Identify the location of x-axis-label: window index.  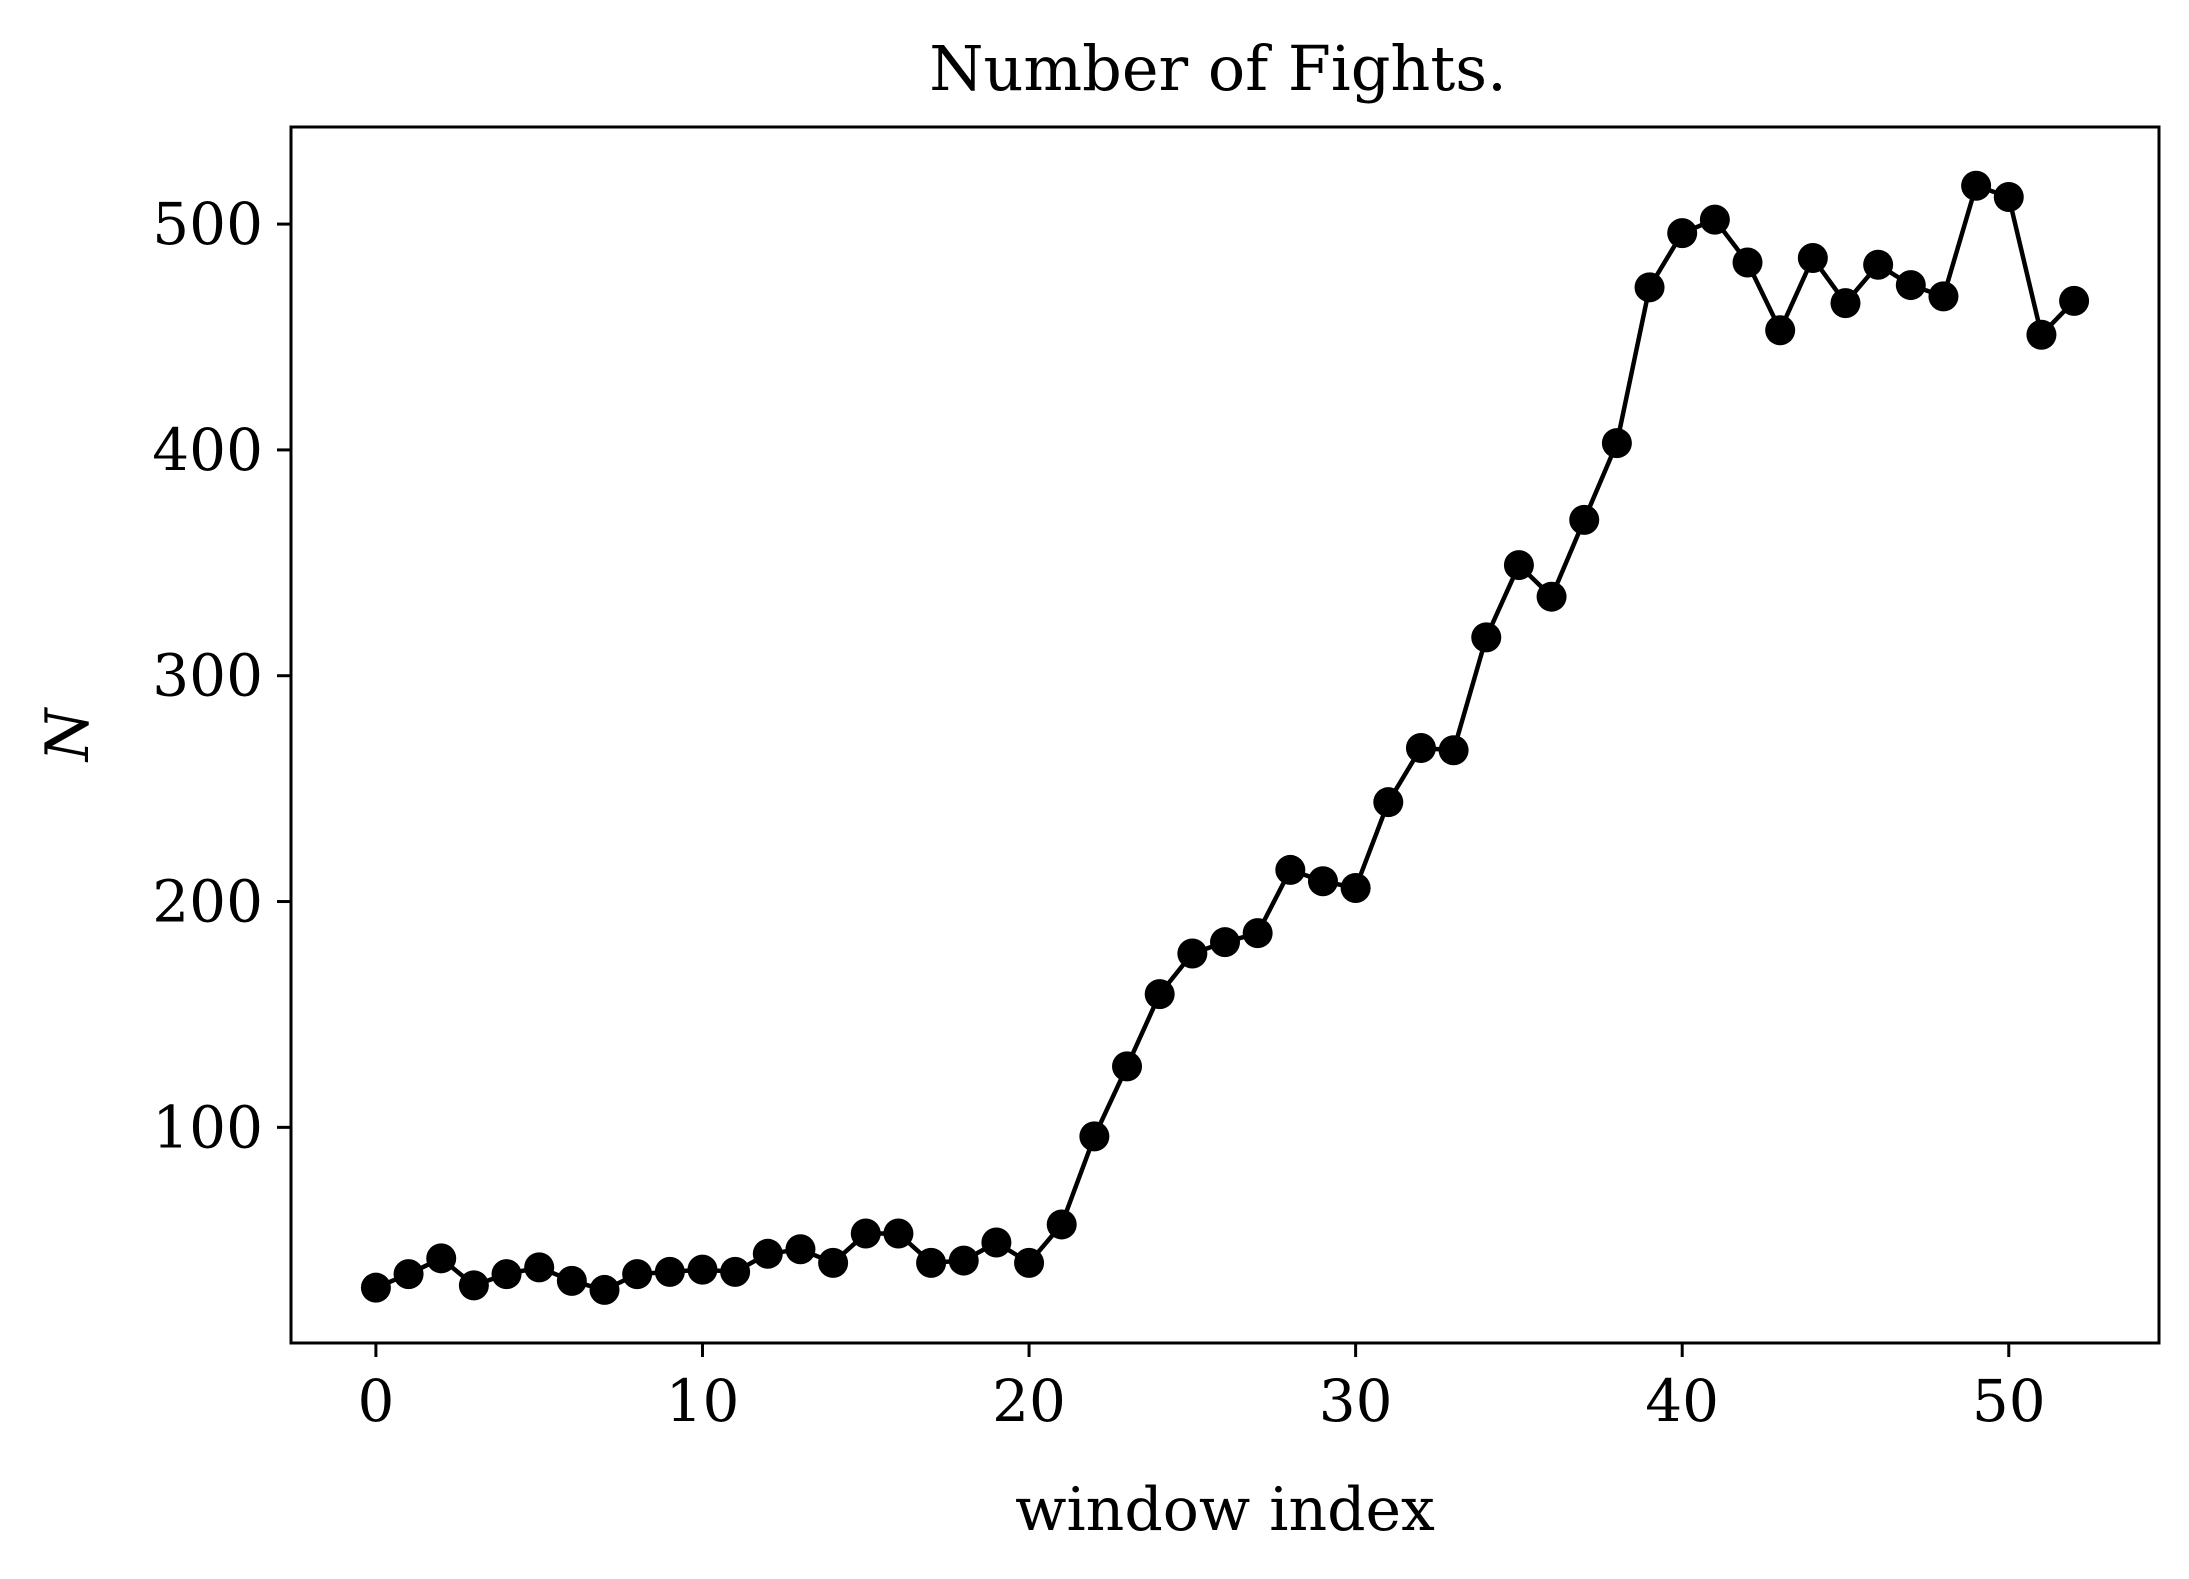
(1225, 1510).